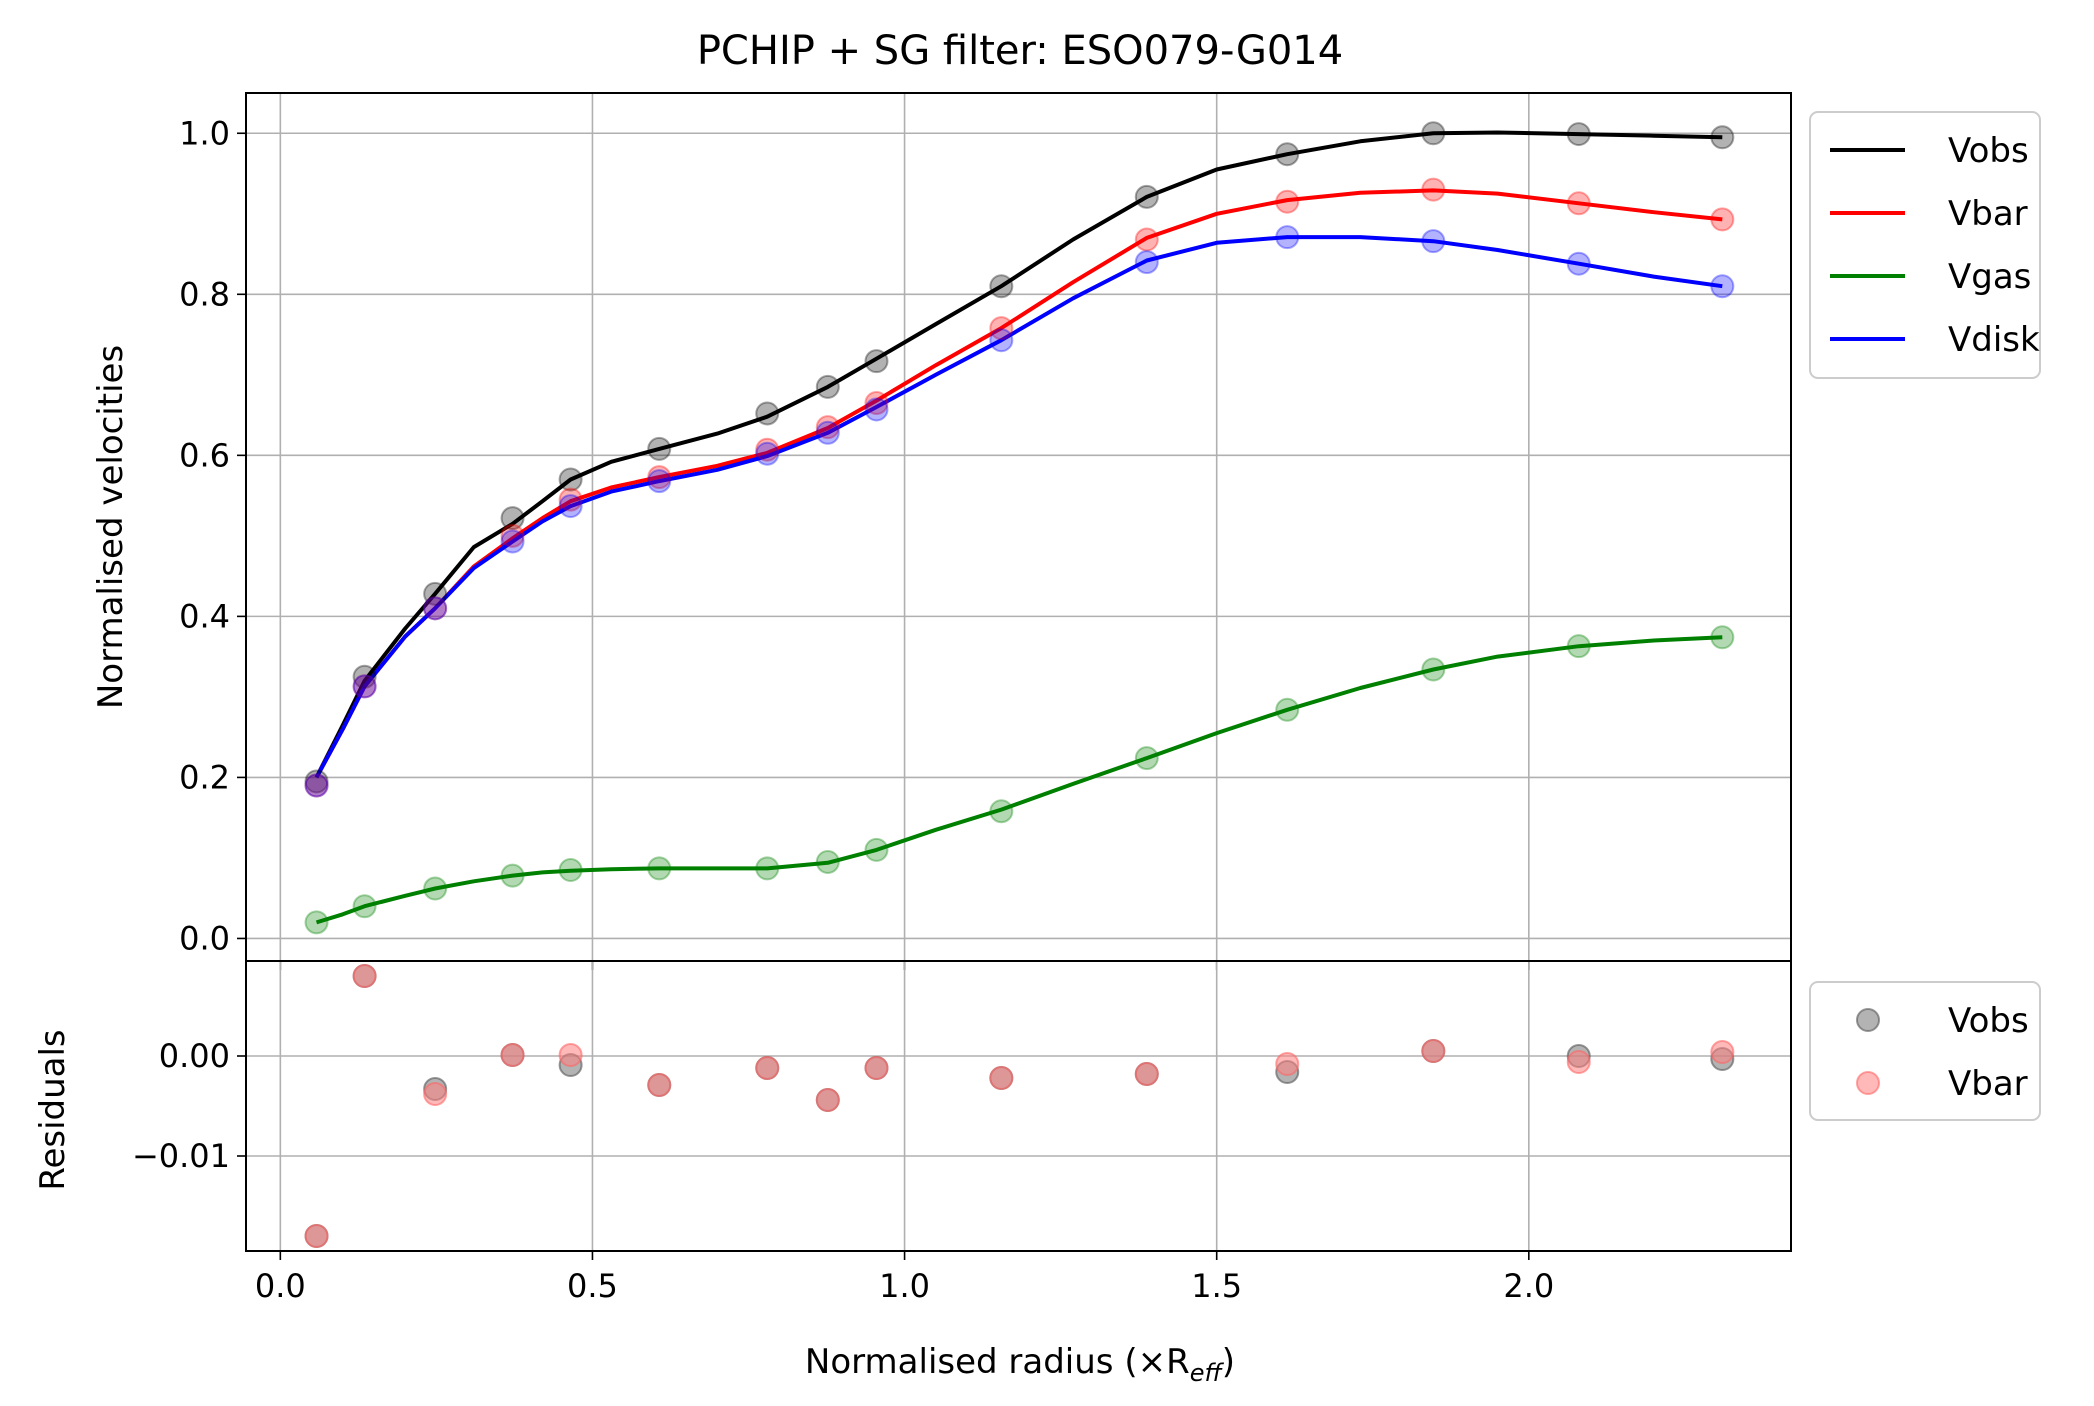  Describe the element at coordinates (1925, 1051) in the screenshot. I see `residuals-legend: Vobs Vbar` at that location.